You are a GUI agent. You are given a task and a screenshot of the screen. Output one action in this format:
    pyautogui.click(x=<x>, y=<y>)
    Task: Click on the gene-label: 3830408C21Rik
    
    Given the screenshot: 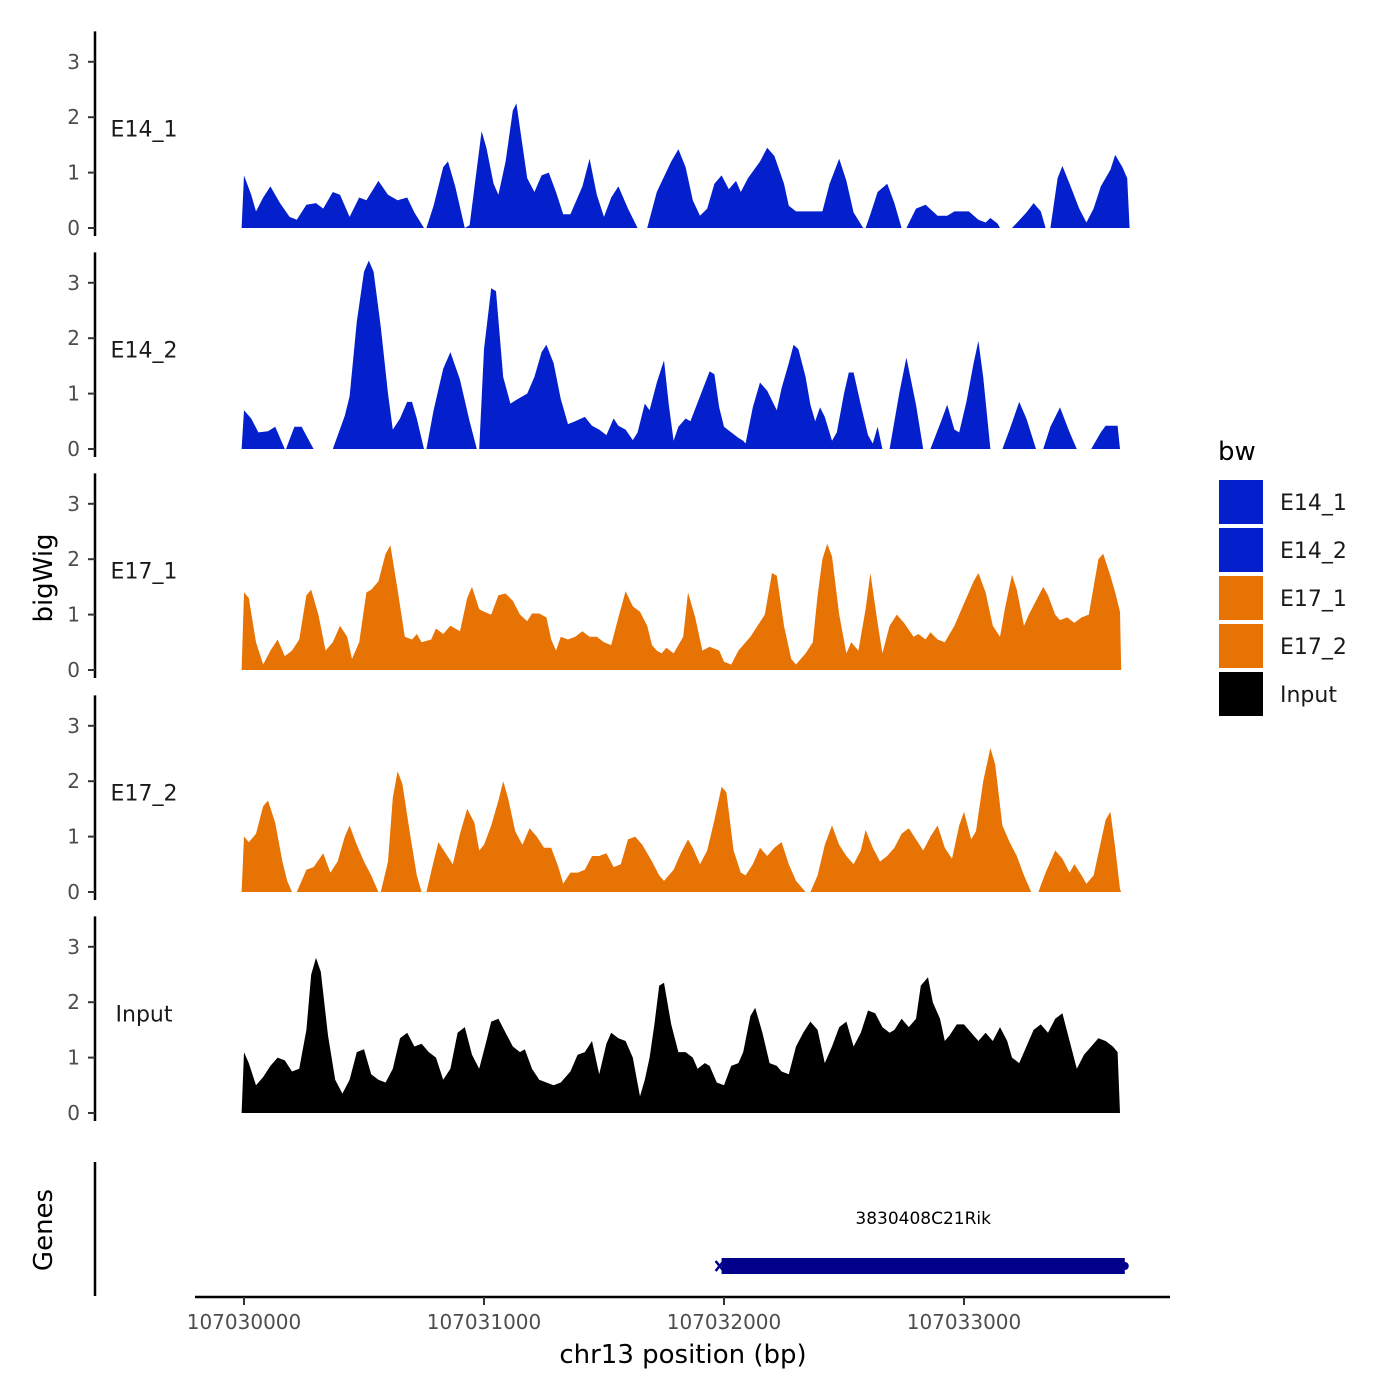 What is the action you would take?
    pyautogui.click(x=923, y=1219)
    